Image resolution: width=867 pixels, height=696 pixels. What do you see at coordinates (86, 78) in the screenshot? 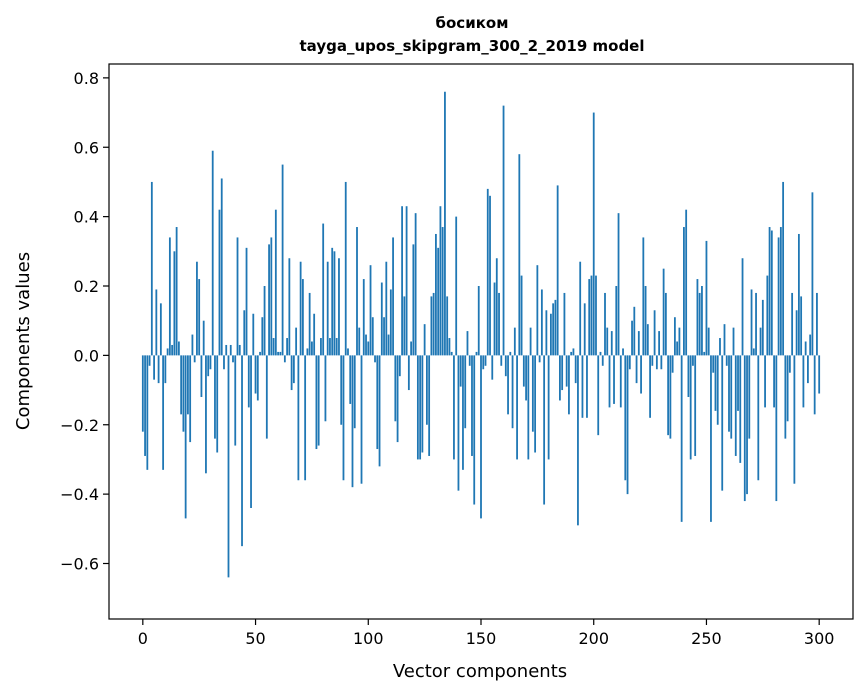
I see `y-tick-label: 0.8` at bounding box center [86, 78].